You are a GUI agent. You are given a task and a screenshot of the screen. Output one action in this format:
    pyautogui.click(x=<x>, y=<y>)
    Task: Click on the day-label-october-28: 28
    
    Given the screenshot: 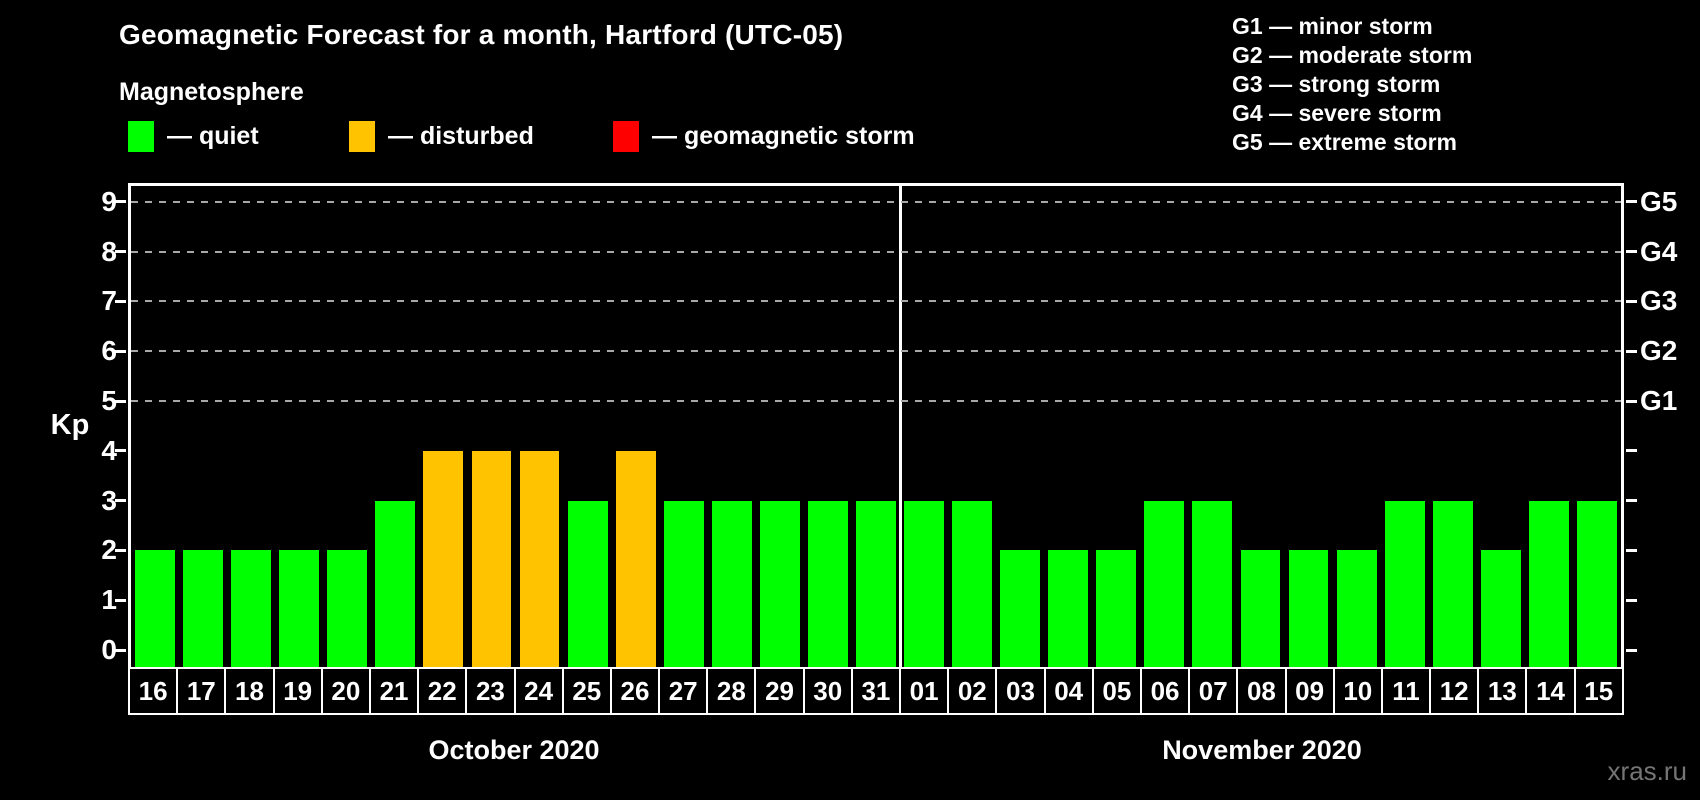 What is the action you would take?
    pyautogui.click(x=730, y=691)
    